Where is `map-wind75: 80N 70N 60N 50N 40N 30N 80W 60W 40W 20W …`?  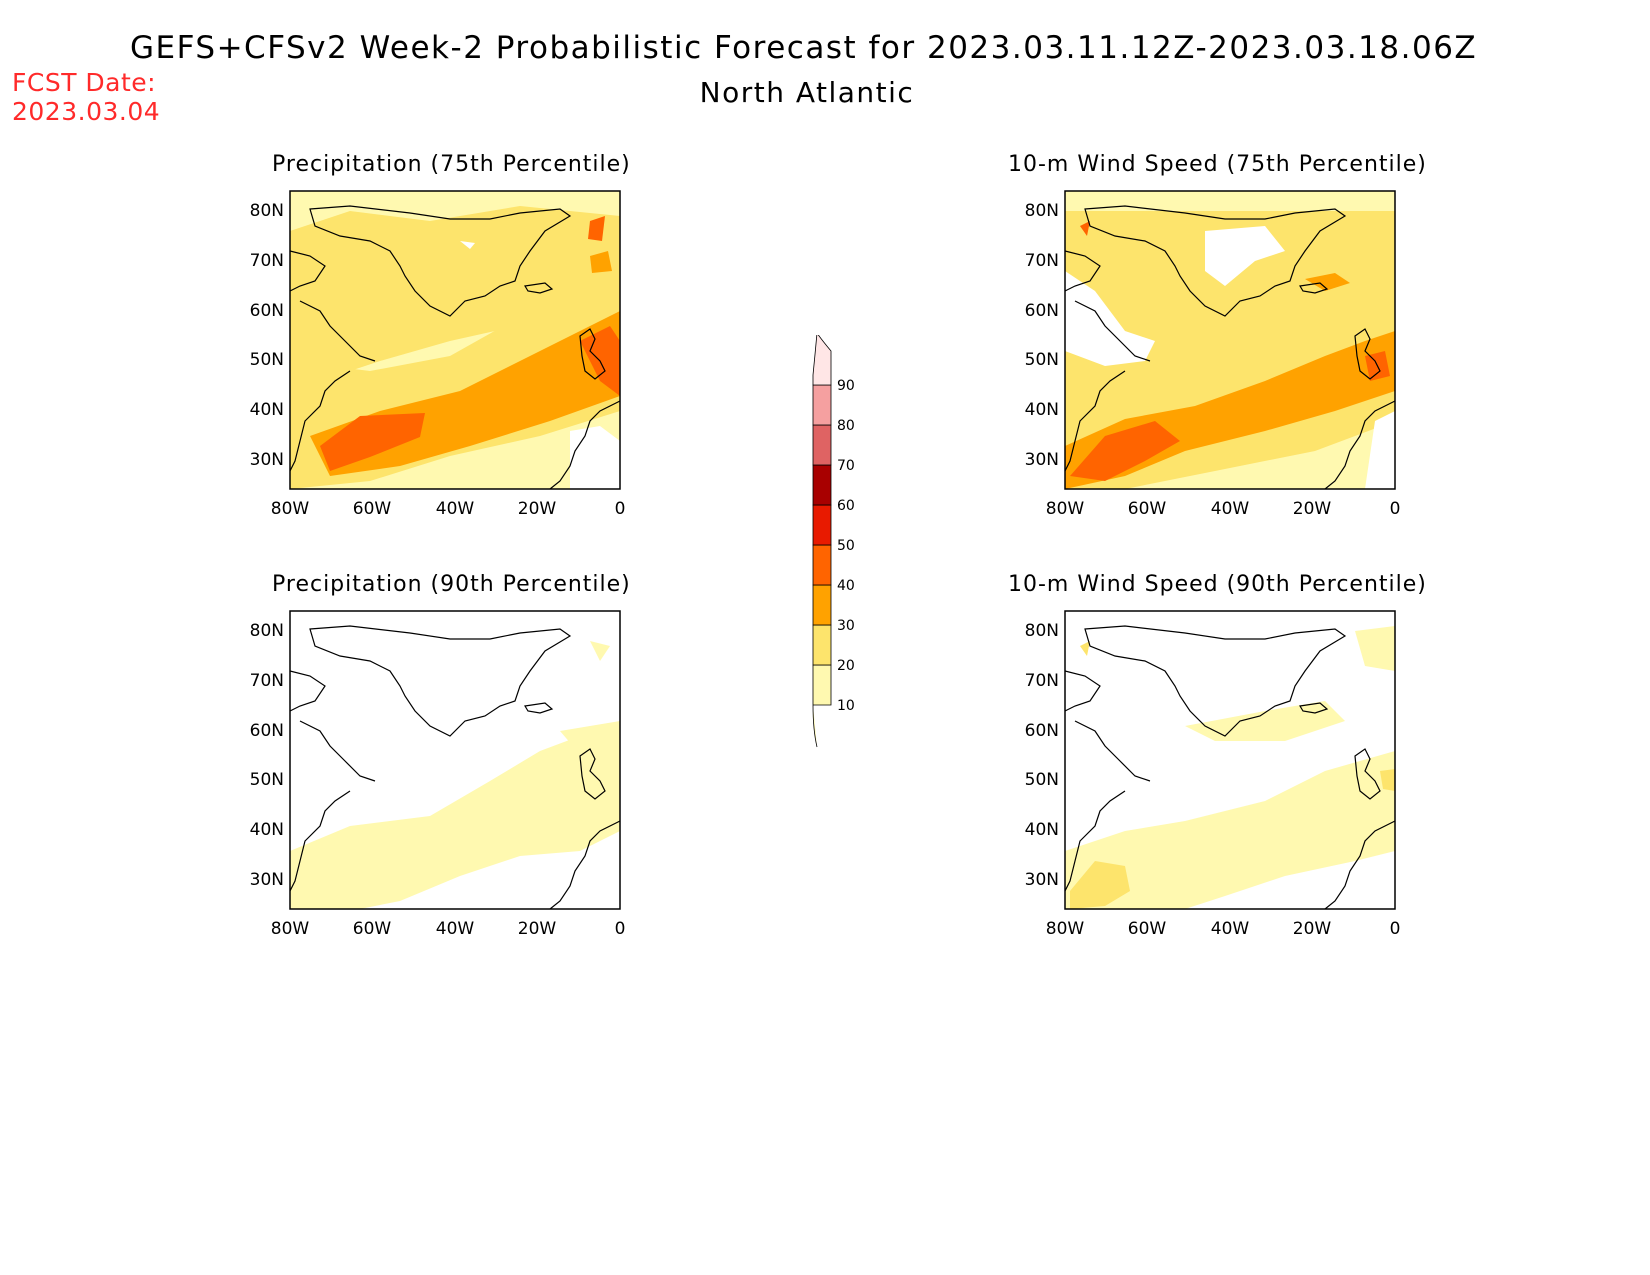 map-wind75: 80N 70N 60N 50N 40N 30N 80W 60W 40W 20W … is located at coordinates (1213, 354).